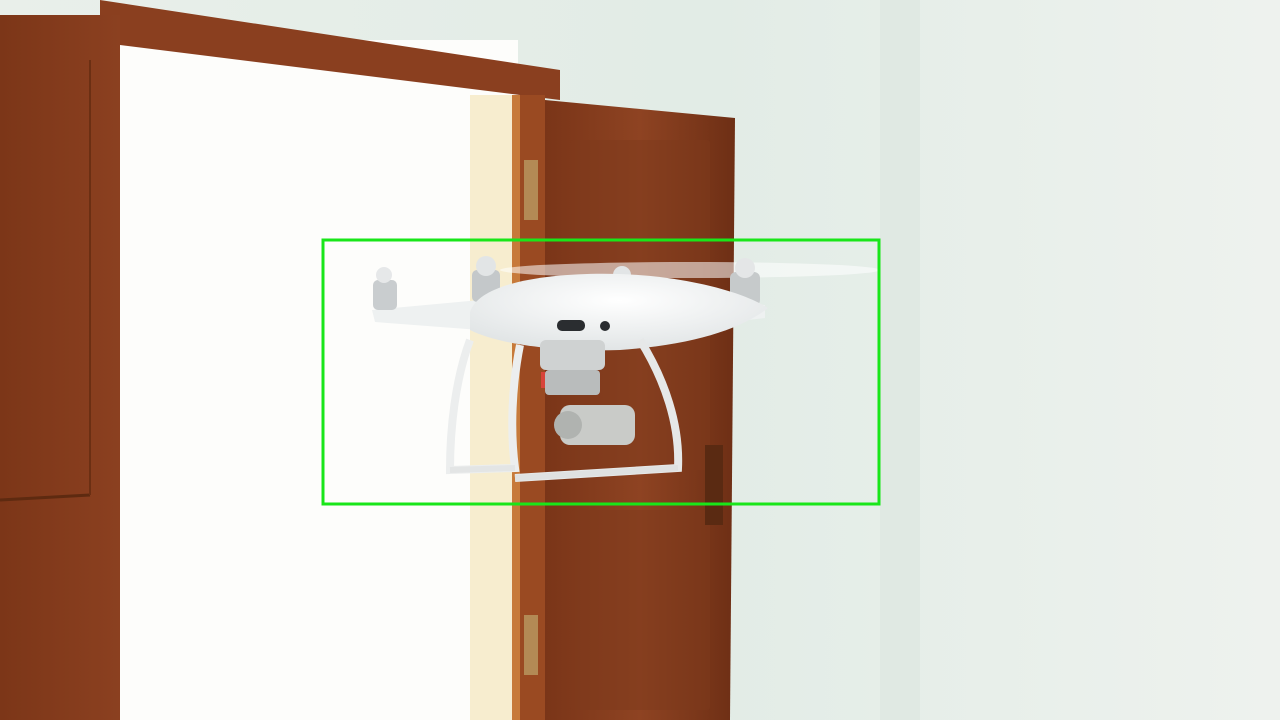 Image resolution: width=1280 pixels, height=720 pixels. I want to click on drone, so click(570, 369).